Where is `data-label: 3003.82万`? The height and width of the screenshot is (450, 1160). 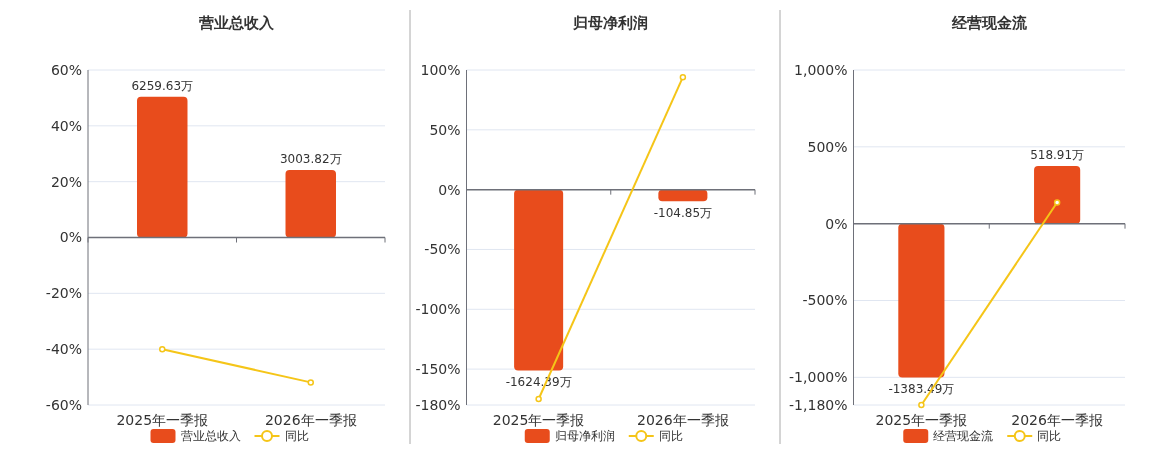 data-label: 3003.82万 is located at coordinates (310, 158).